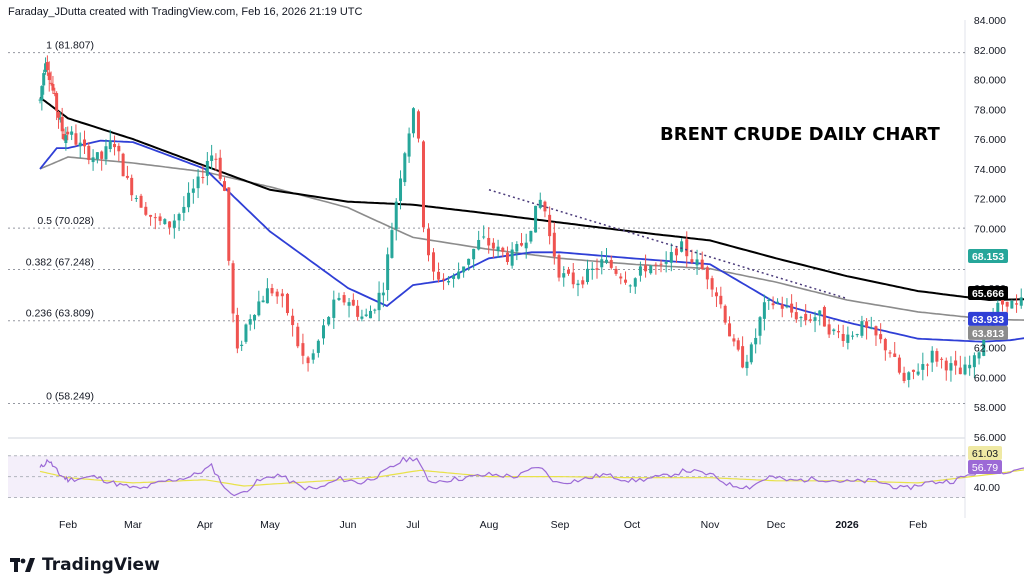  What do you see at coordinates (990, 408) in the screenshot?
I see `price-tick-label: 58.000` at bounding box center [990, 408].